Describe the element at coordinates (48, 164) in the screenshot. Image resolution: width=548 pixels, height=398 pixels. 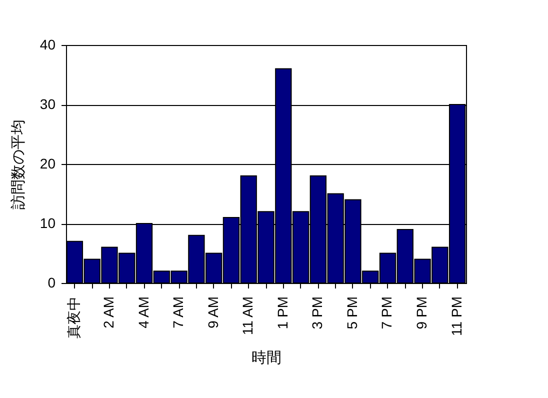
I see `y-tick-label: 20` at that location.